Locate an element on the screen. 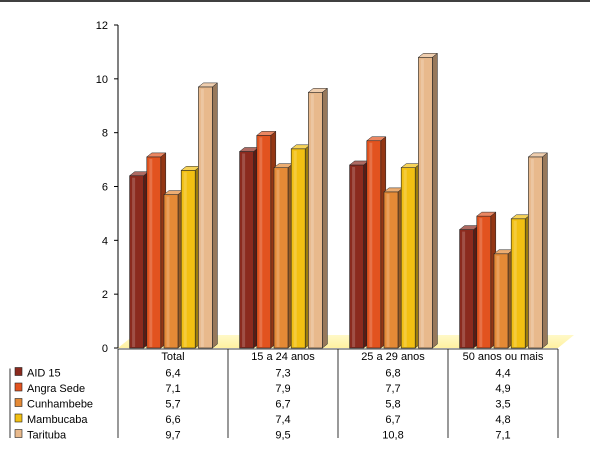 The height and width of the screenshot is (455, 590). data-value-label: 3,5 is located at coordinates (502, 405).